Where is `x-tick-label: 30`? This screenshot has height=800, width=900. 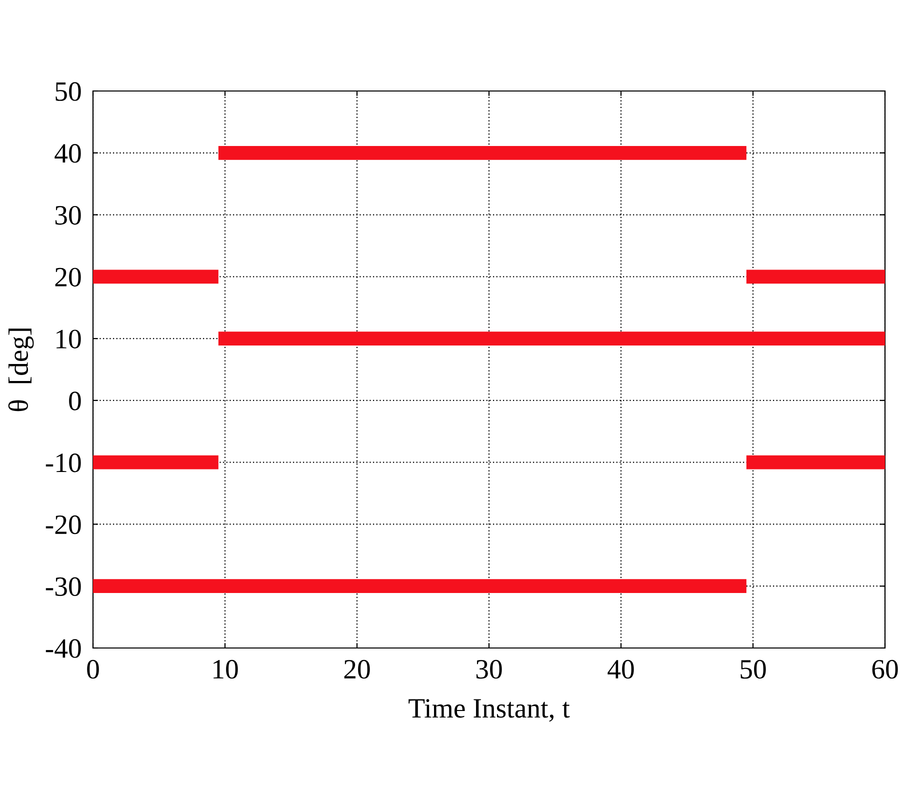 x-tick-label: 30 is located at coordinates (489, 669).